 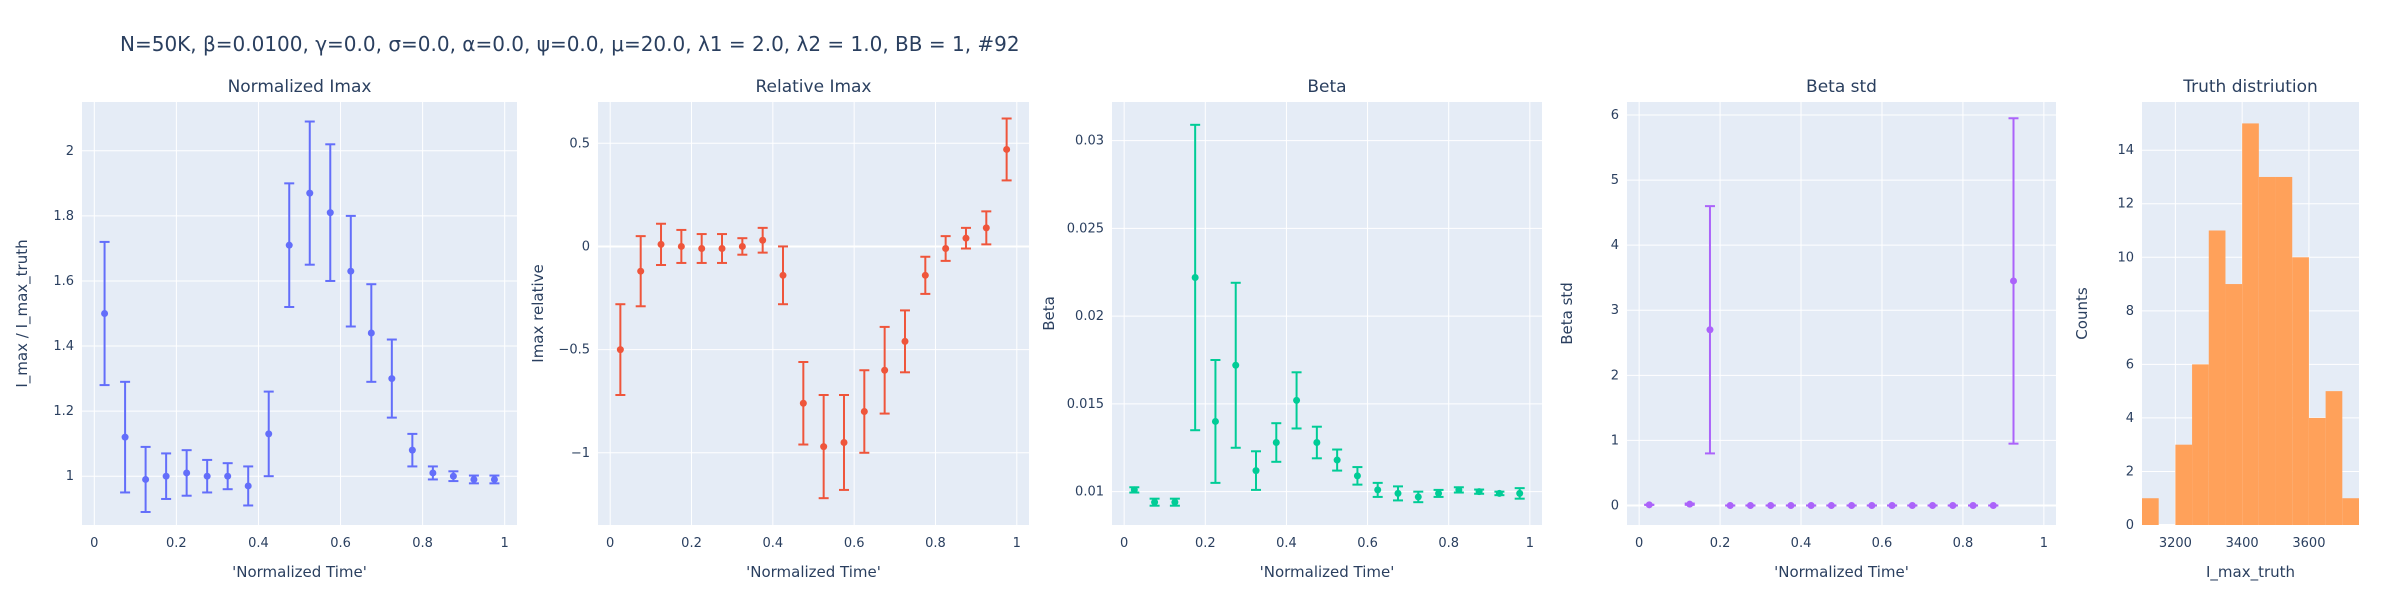 I want to click on y-tick-label: 1.2, so click(x=63, y=411).